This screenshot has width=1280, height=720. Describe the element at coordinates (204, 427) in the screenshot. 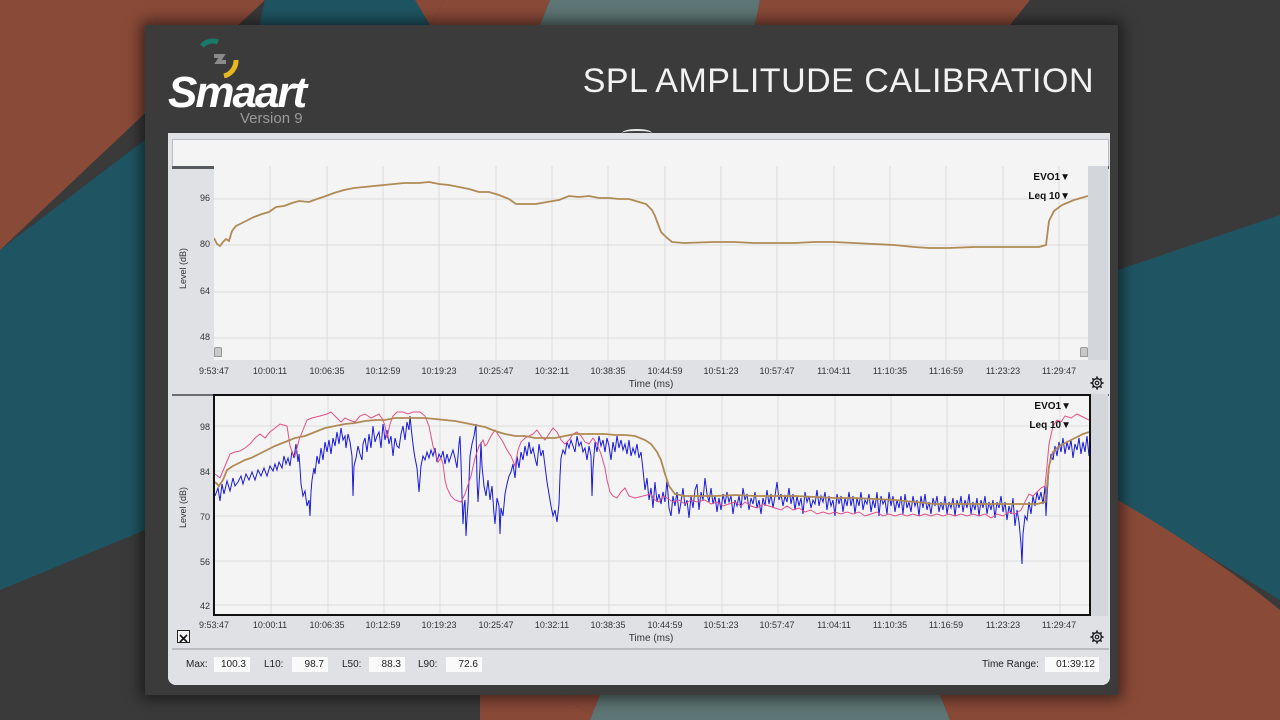

I see `bottom-y-tick: 98` at that location.